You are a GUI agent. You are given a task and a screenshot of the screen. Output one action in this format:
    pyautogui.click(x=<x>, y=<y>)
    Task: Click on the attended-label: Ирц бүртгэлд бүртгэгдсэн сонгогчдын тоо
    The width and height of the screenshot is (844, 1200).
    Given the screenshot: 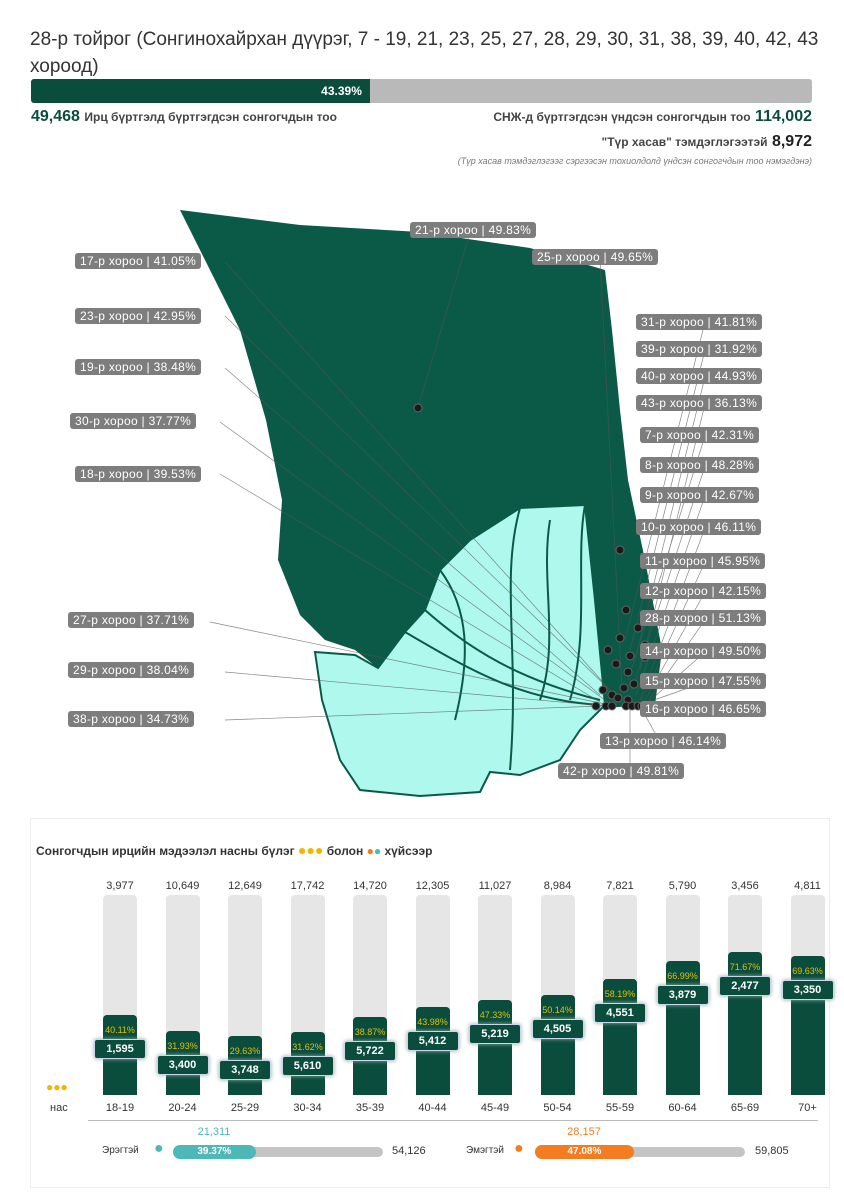 What is the action you would take?
    pyautogui.click(x=210, y=117)
    